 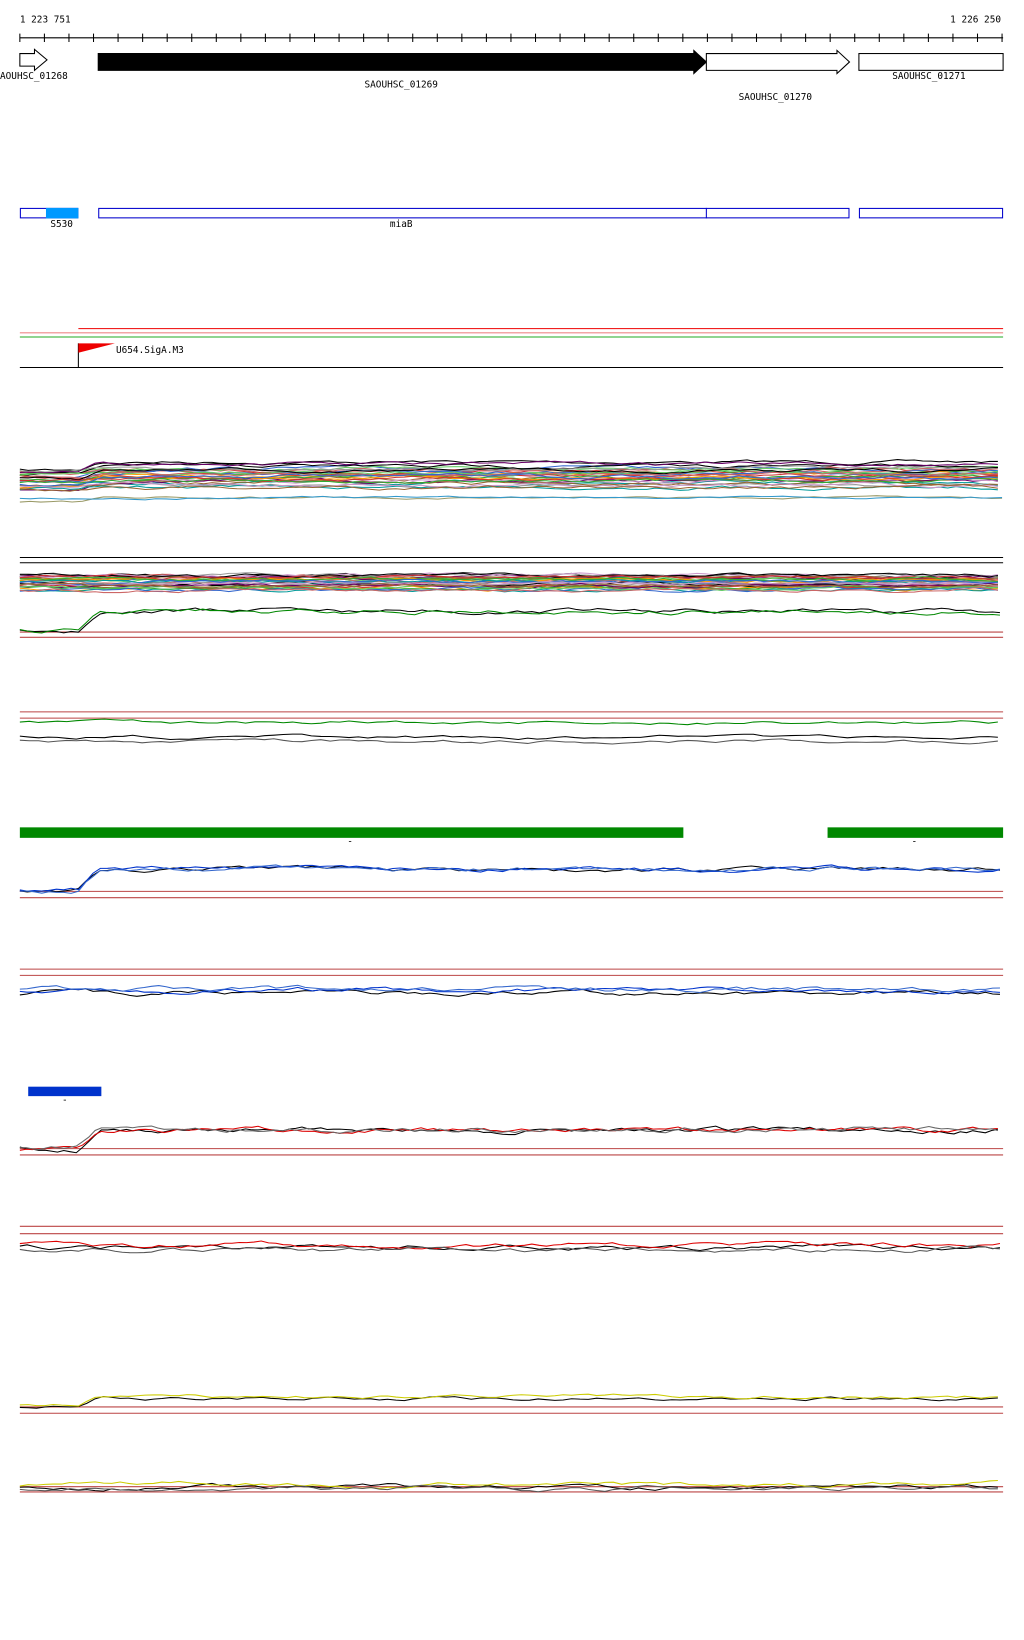 What do you see at coordinates (34, 76) in the screenshot?
I see `gene-label: AOUHSC_01268` at bounding box center [34, 76].